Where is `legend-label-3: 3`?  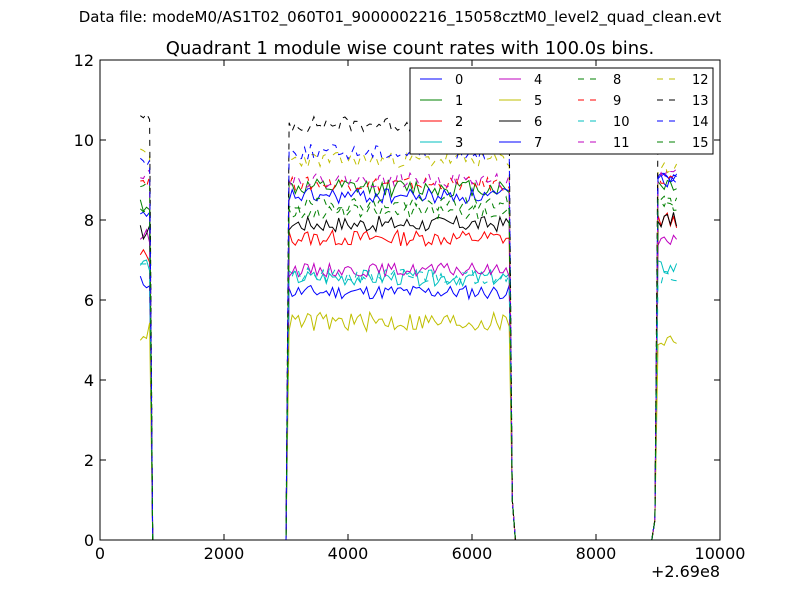 legend-label-3: 3 is located at coordinates (459, 143).